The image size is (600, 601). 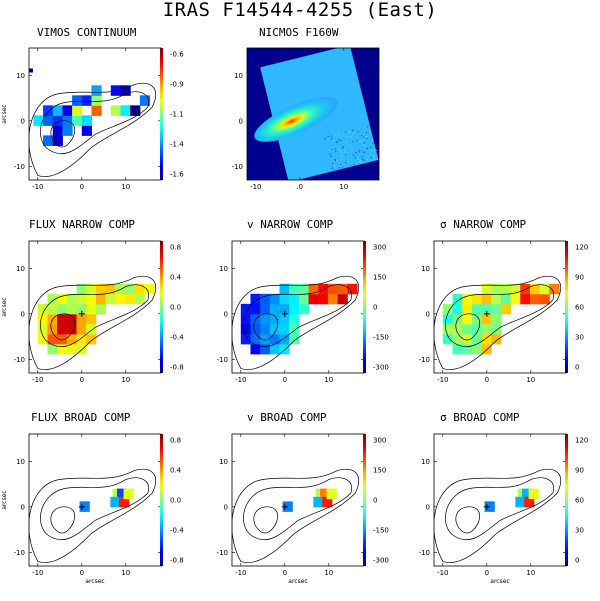 I want to click on colorbar-tick-label: -0.6, so click(x=177, y=55).